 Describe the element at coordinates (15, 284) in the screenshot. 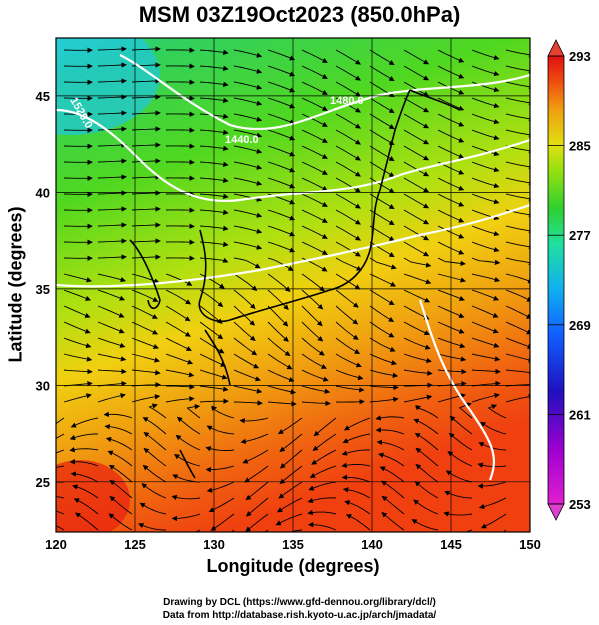

I see `y-axis-label: Latitude (degrees)` at that location.